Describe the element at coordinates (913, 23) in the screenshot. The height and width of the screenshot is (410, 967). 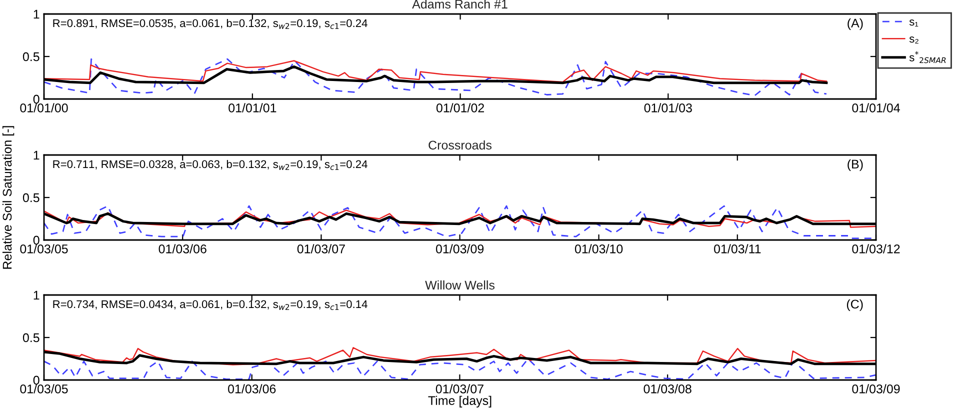
I see `legend-label: s₁` at that location.